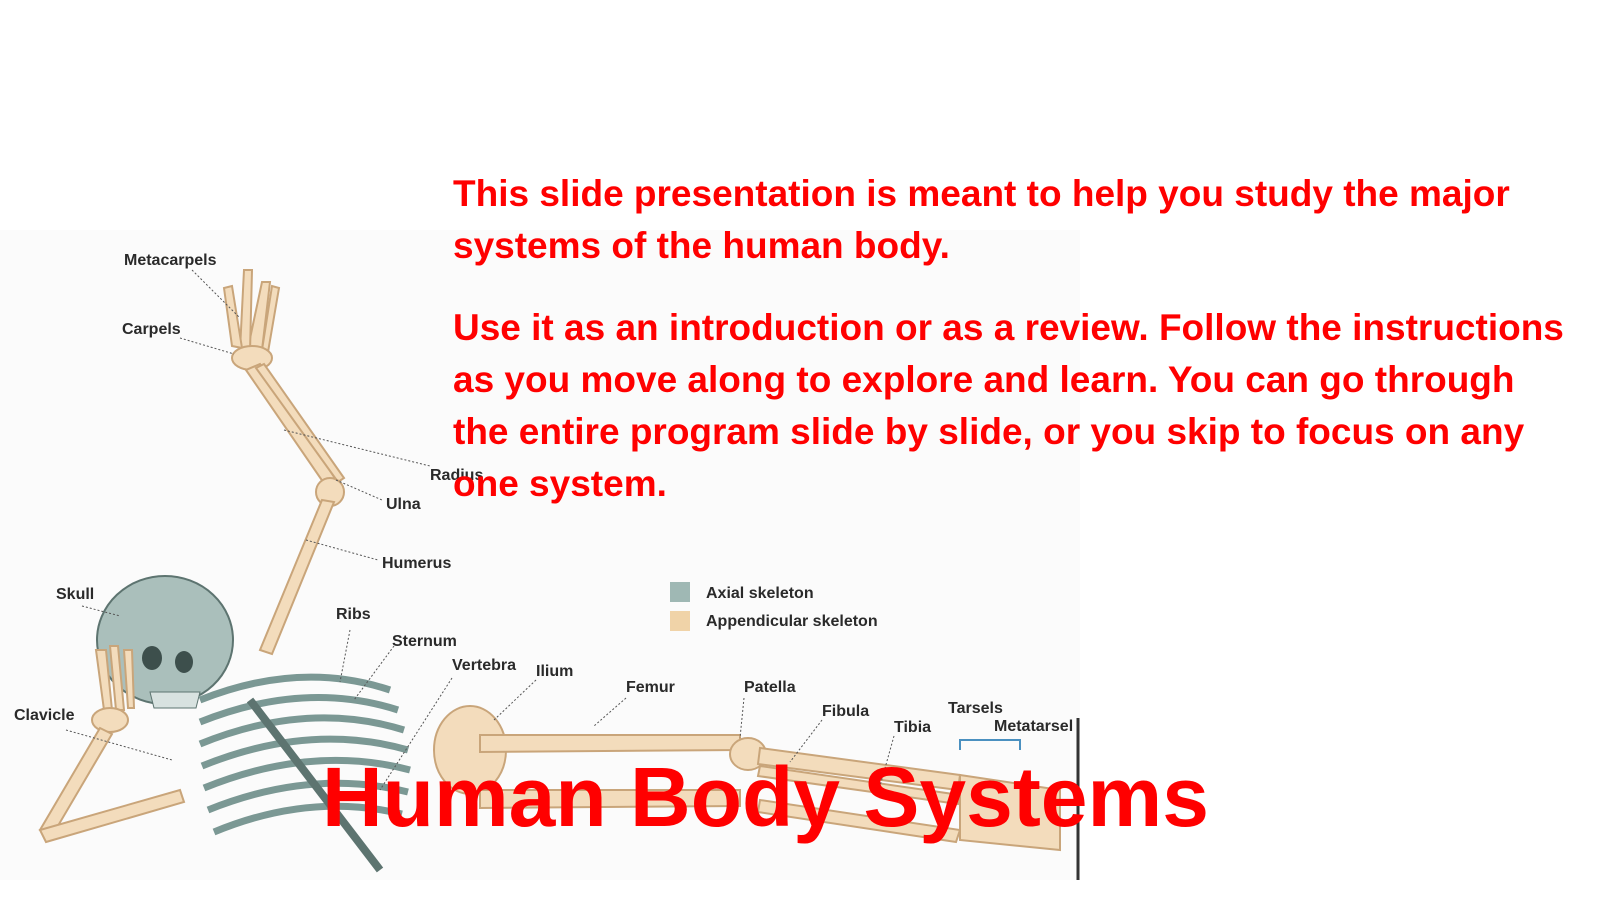 This screenshot has height=900, width=1600. What do you see at coordinates (44, 715) in the screenshot?
I see `label-clavicle: Clavicle` at bounding box center [44, 715].